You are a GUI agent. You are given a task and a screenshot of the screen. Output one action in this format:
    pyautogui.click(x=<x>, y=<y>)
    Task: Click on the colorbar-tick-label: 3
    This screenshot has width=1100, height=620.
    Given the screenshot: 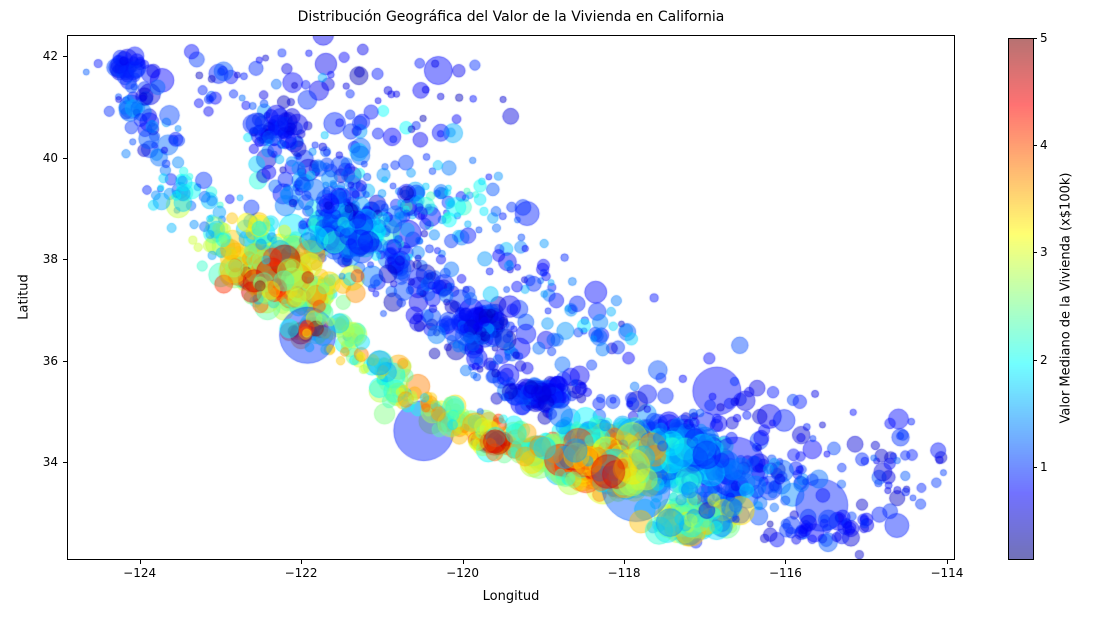 What is the action you would take?
    pyautogui.click(x=1044, y=252)
    